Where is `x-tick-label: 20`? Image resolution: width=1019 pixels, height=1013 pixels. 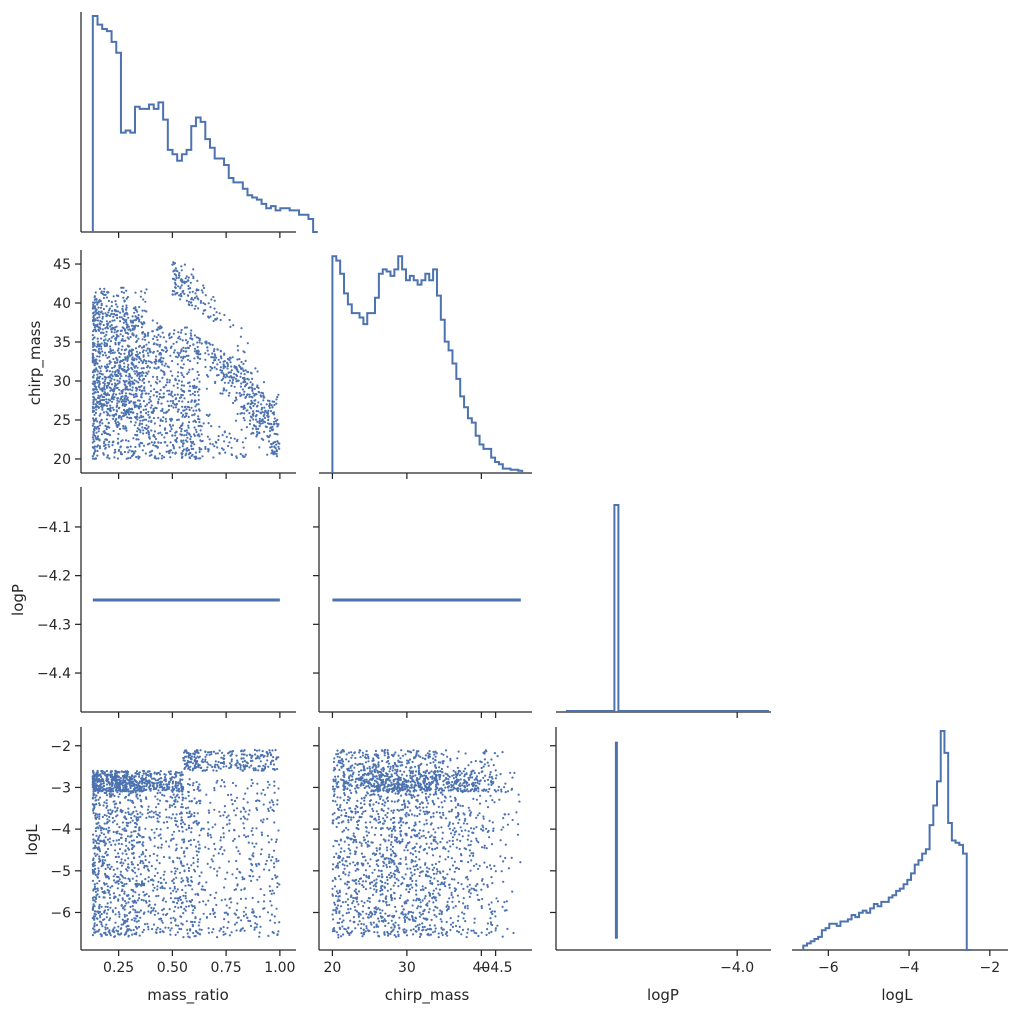
x-tick-label: 20 is located at coordinates (332, 968).